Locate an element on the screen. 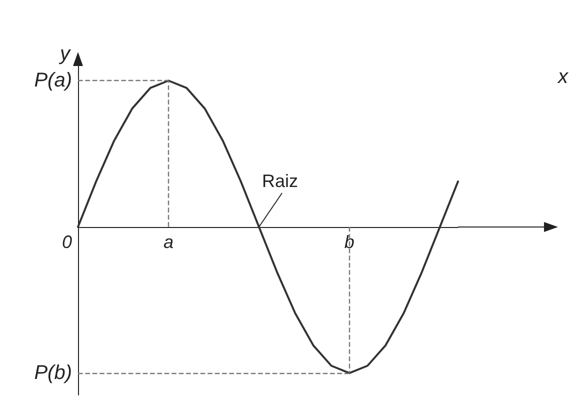 This screenshot has width=573, height=403. x-tick-label: 0 is located at coordinates (67, 242).